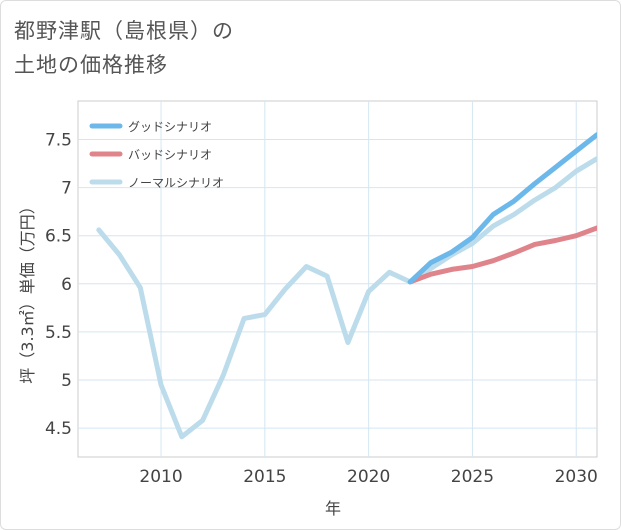 The image size is (621, 530). What do you see at coordinates (66, 189) in the screenshot?
I see `y-tick-label: 7` at bounding box center [66, 189].